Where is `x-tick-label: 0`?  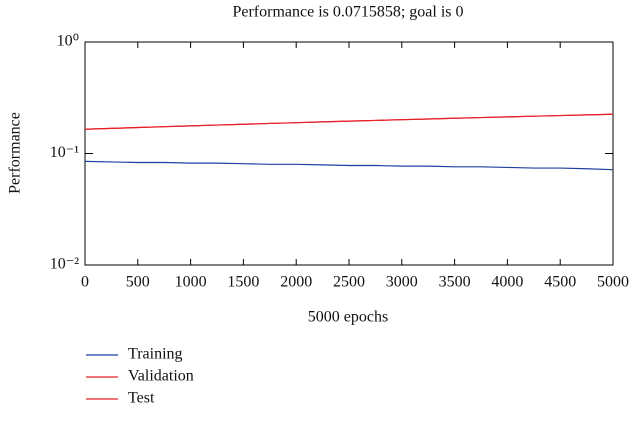 x-tick-label: 0 is located at coordinates (85, 282).